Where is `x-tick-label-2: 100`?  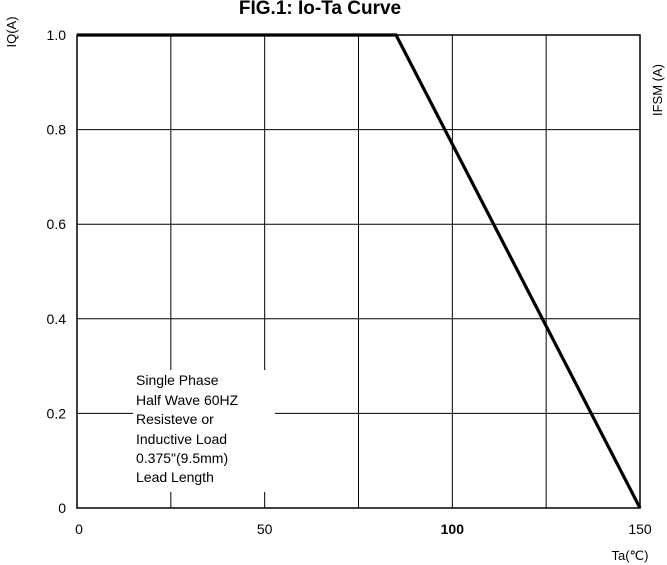 x-tick-label-2: 100 is located at coordinates (453, 529).